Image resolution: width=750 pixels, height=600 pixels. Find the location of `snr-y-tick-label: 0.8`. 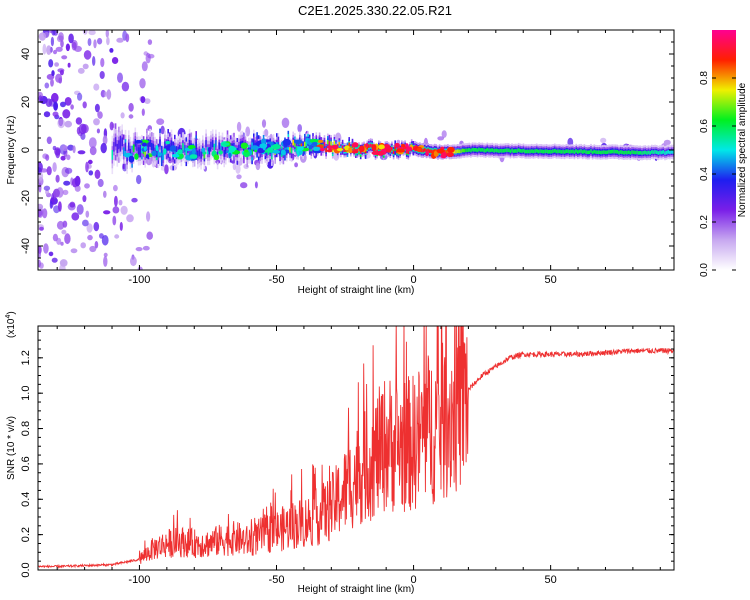

snr-y-tick-label: 0.8 is located at coordinates (26, 428).